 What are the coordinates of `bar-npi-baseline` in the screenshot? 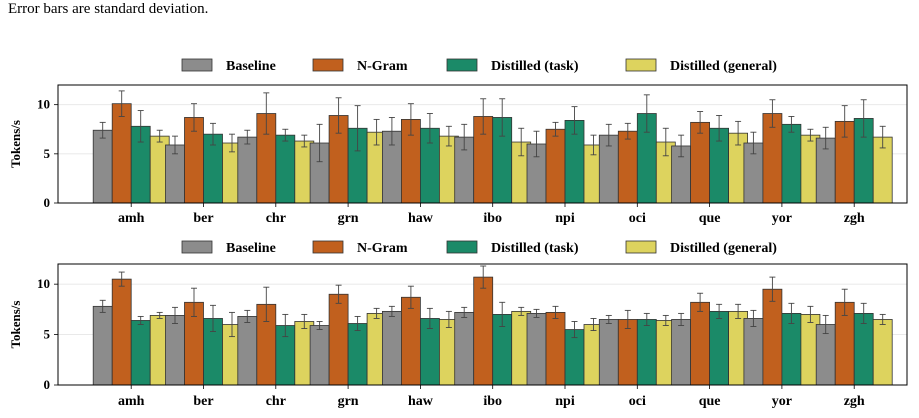 It's located at (536, 349).